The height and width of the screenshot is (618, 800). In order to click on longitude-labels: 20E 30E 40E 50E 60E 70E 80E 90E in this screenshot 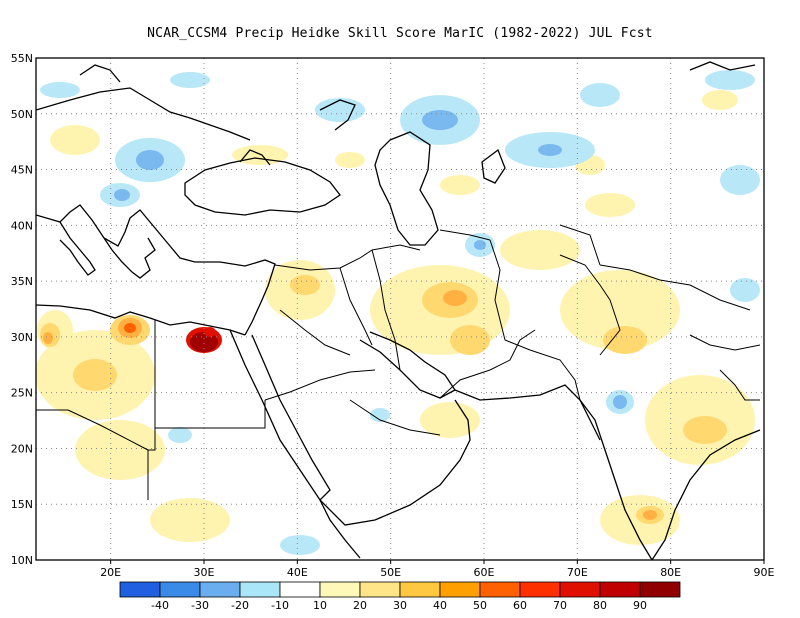, I will do `click(437, 572)`.